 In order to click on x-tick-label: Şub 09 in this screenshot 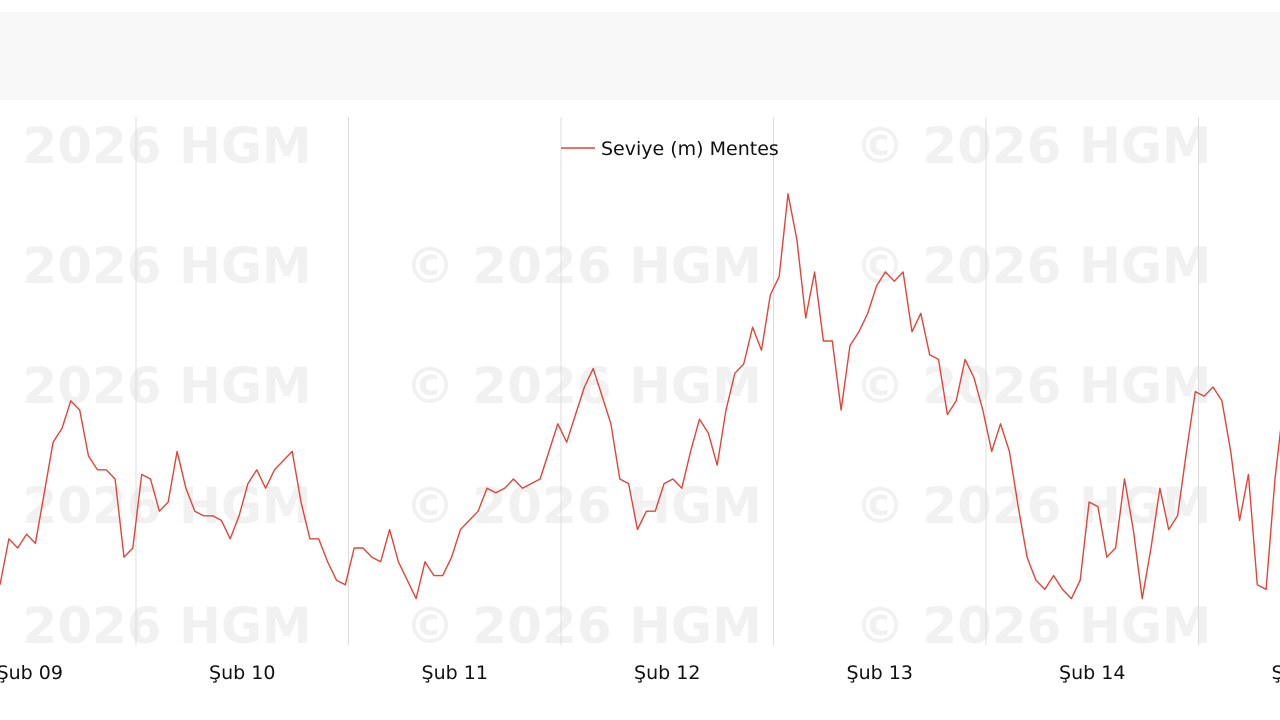, I will do `click(31, 673)`.